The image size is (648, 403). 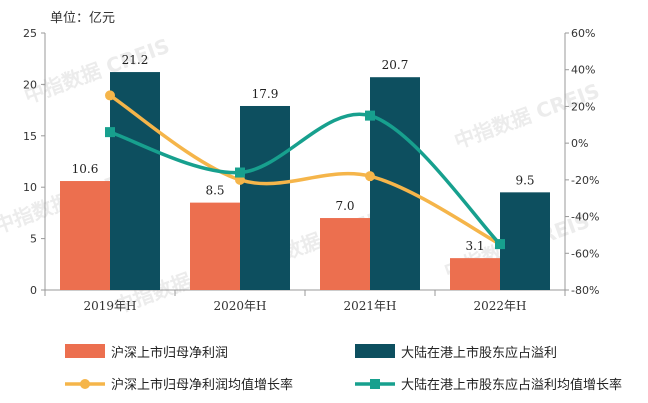 What do you see at coordinates (30, 136) in the screenshot?
I see `left-tick-label: 15` at bounding box center [30, 136].